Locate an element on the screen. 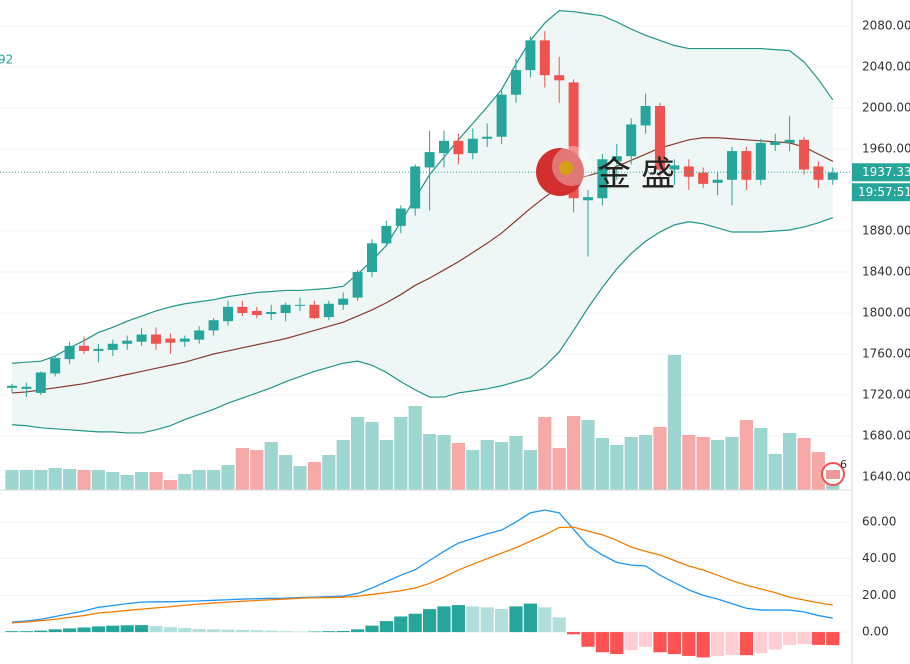  y-tick-label: 2040.00 is located at coordinates (886, 67).